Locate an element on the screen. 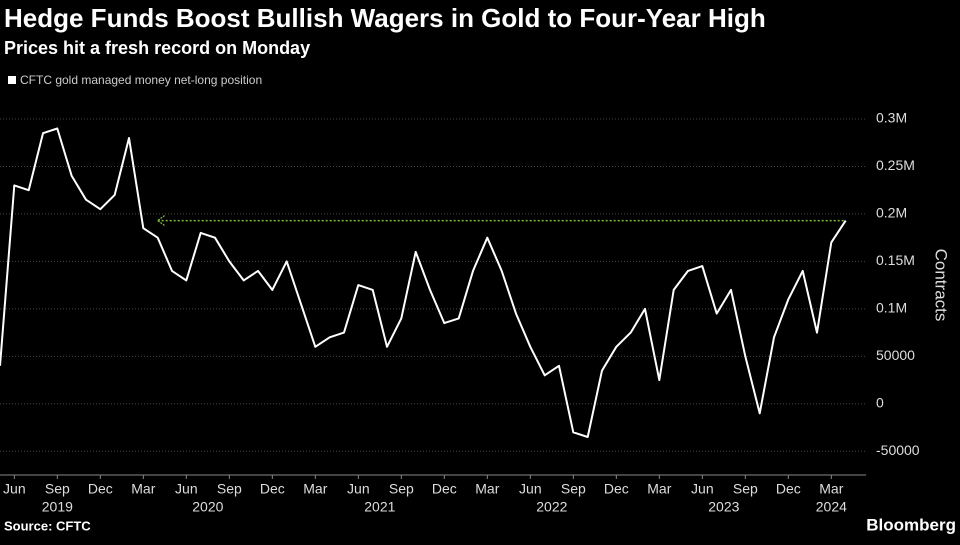  year-label: 2021 is located at coordinates (379, 507).